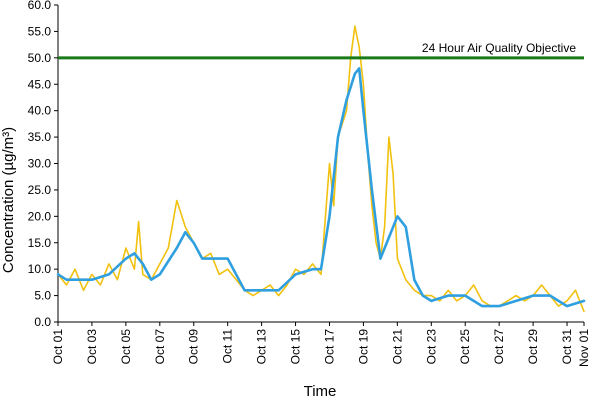 The height and width of the screenshot is (400, 600). Describe the element at coordinates (567, 347) in the screenshot. I see `x-tick-label: Oct 31` at that location.